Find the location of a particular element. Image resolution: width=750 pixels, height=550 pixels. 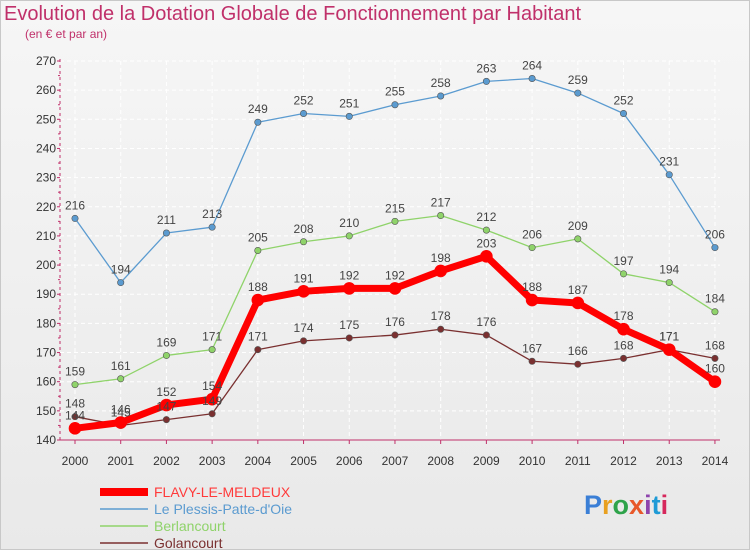

chart-subtitle: (en € et par an) is located at coordinates (66, 34).